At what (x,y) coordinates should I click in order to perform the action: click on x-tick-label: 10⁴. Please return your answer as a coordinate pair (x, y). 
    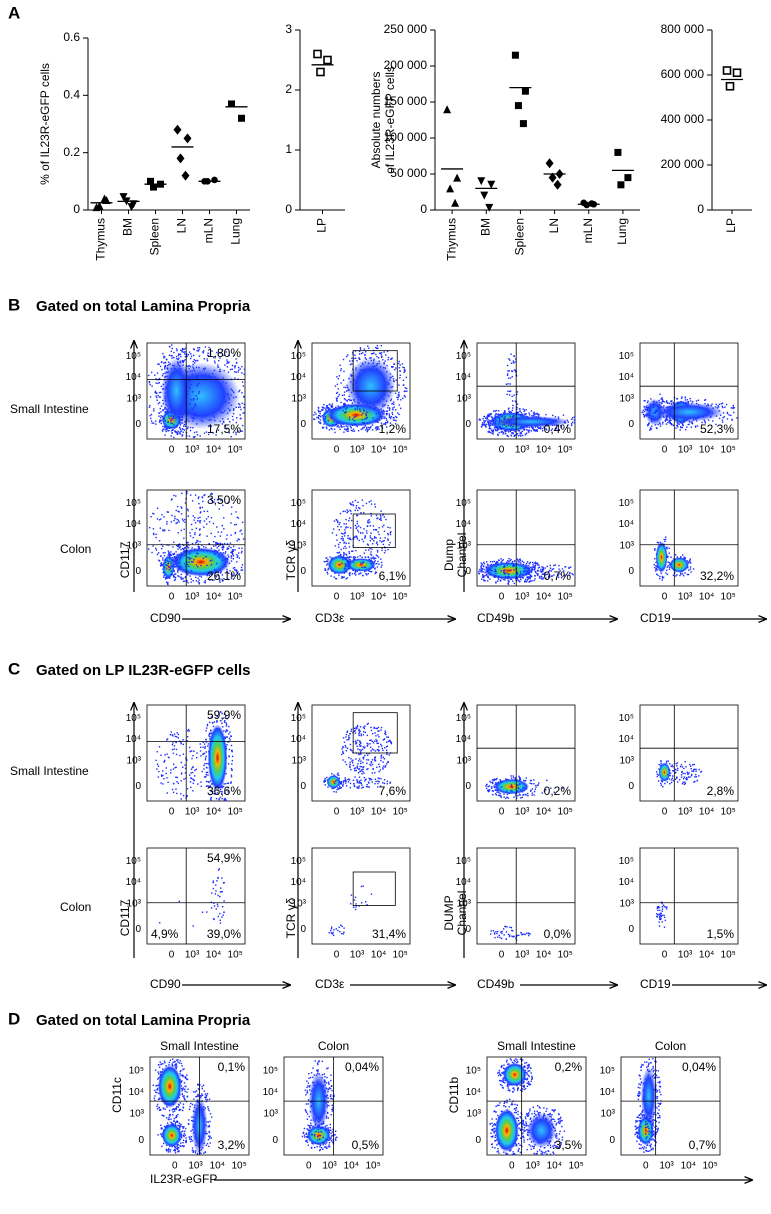
    Looking at the image, I should click on (706, 597).